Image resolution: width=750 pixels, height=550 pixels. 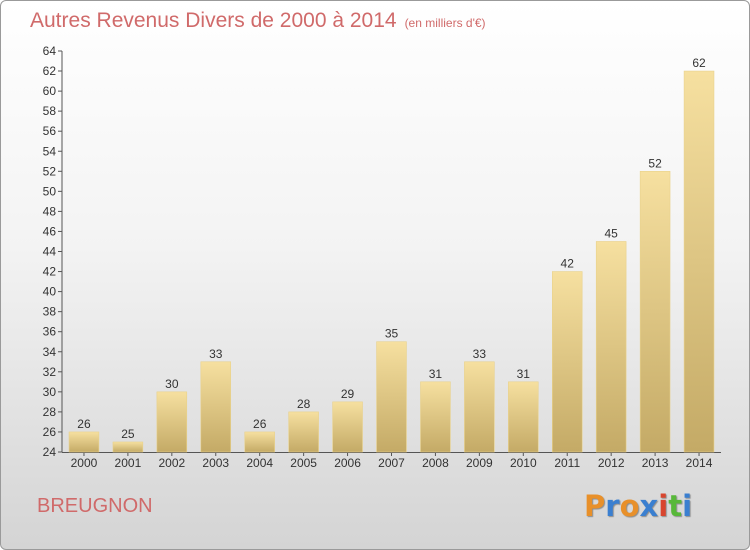 I want to click on logo-letter: t, so click(x=675, y=506).